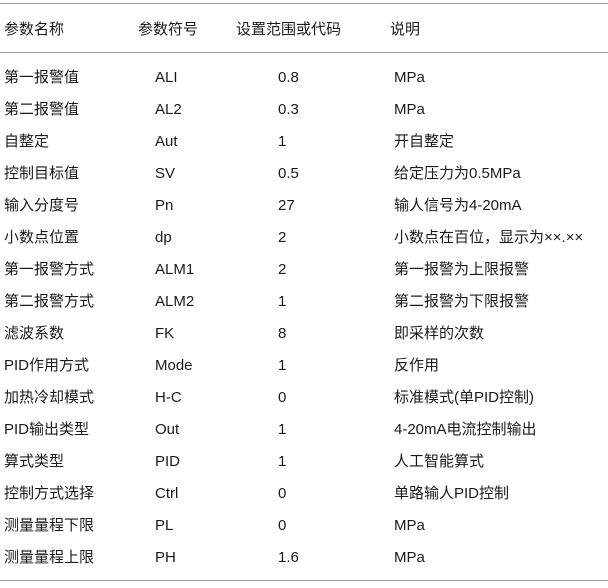 The width and height of the screenshot is (608, 588). I want to click on table-row: 控制目标值 SV 0.5 给定压力为0.5MPa, so click(304, 174).